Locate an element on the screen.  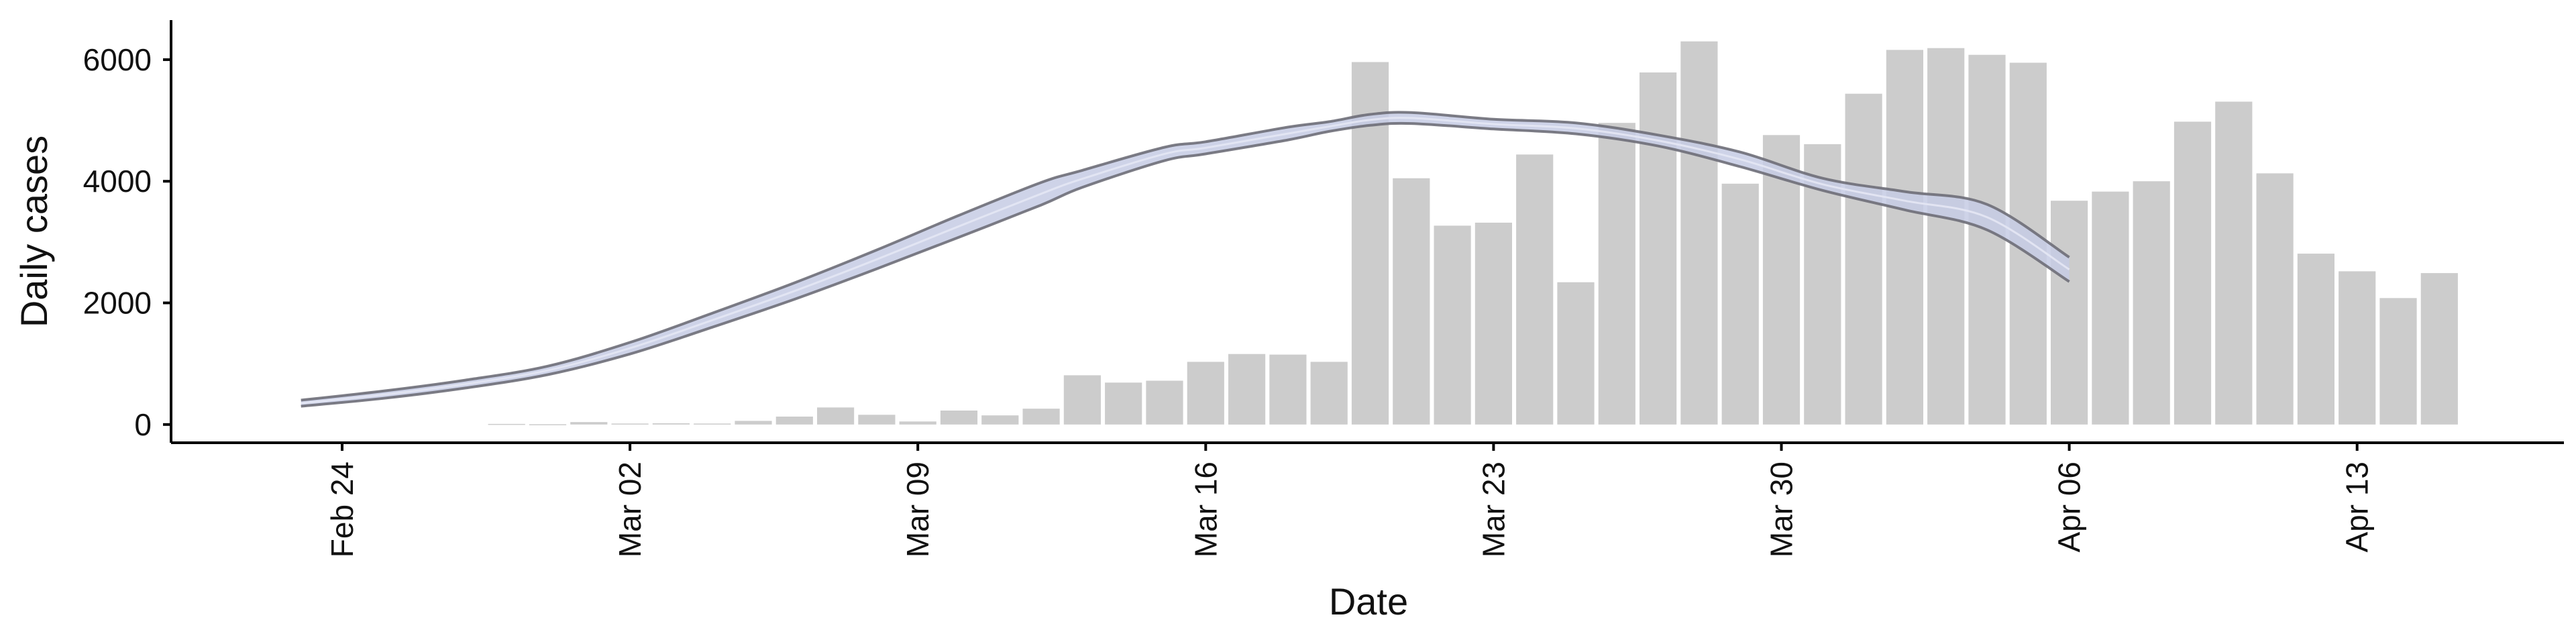
x-tick-label-2020-03-23: Mar 23 is located at coordinates (1493, 509).